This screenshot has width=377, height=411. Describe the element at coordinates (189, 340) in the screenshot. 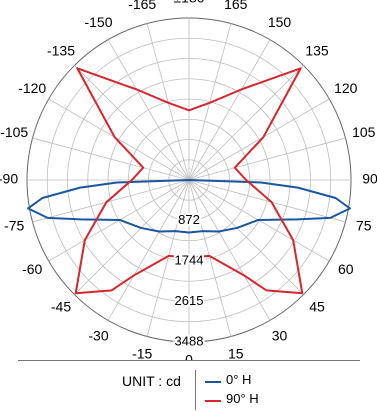

I see `ring-label: 3488` at that location.